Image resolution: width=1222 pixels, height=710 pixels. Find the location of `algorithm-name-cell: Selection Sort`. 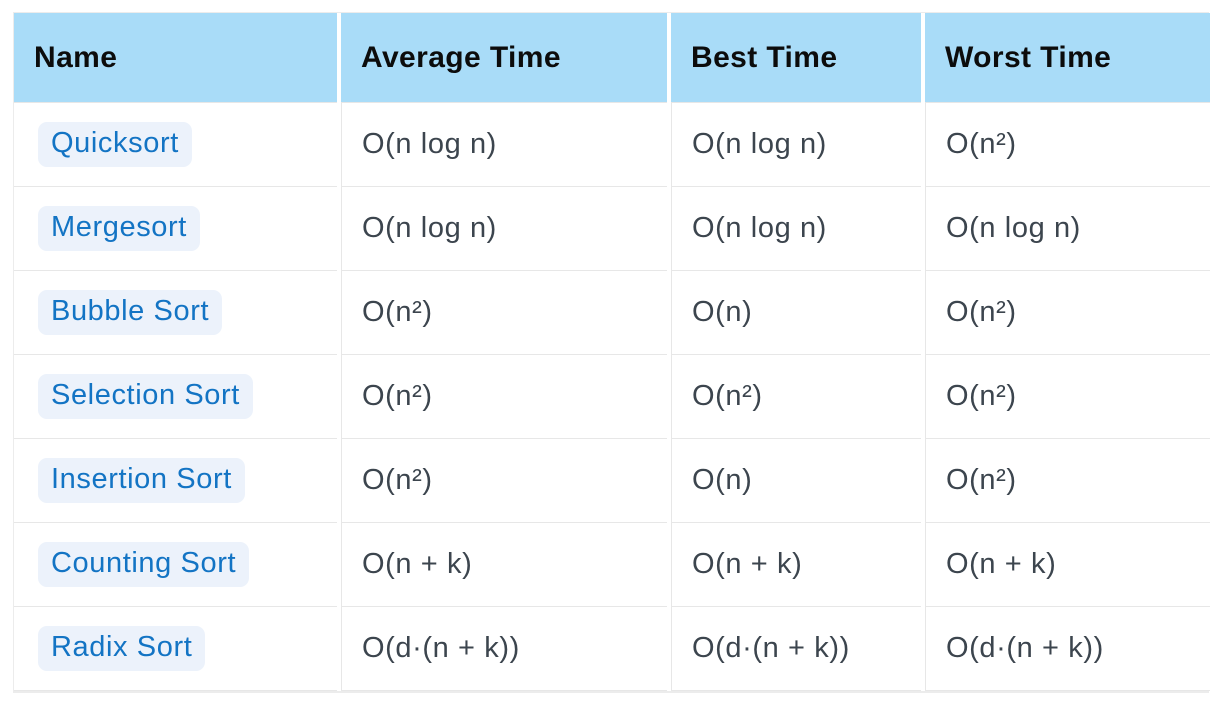

algorithm-name-cell: Selection Sort is located at coordinates (175, 397).